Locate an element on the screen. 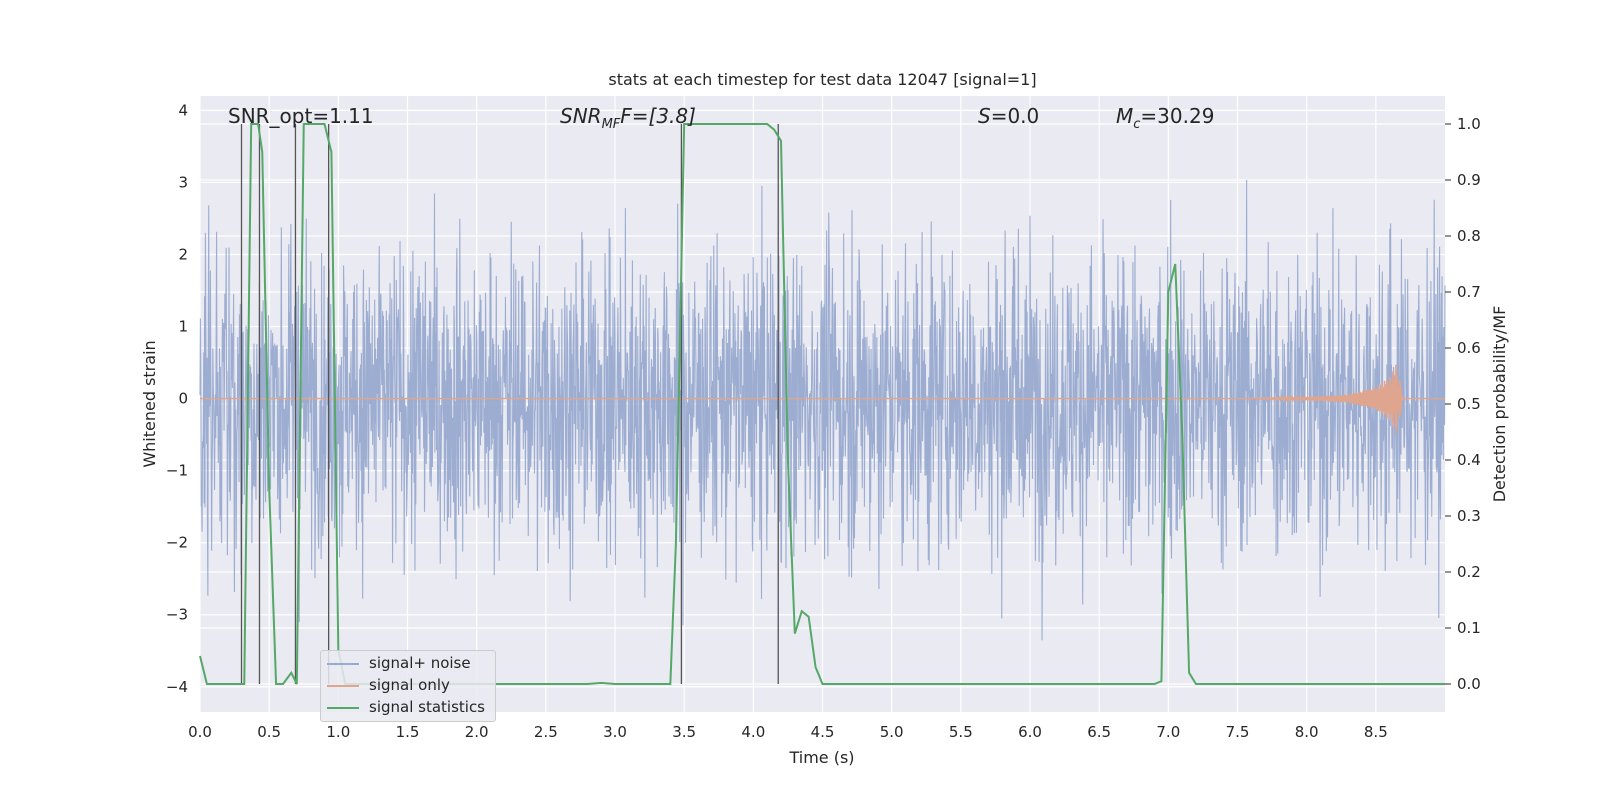  legend-swatch-statistics is located at coordinates (343, 708).